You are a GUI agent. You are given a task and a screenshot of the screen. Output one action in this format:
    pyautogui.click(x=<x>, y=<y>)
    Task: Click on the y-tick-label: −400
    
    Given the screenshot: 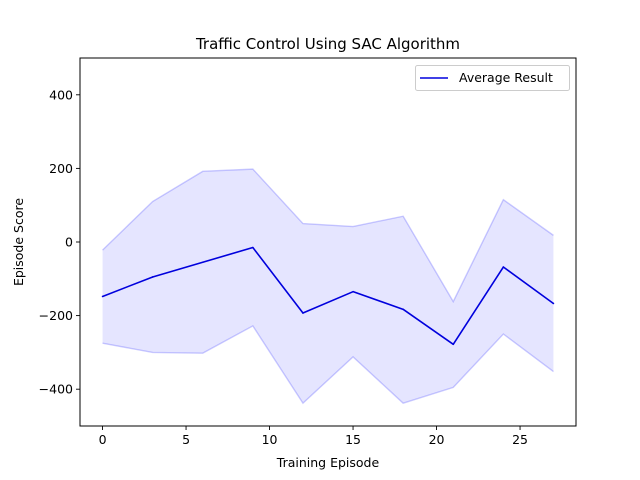 What is the action you would take?
    pyautogui.click(x=56, y=389)
    